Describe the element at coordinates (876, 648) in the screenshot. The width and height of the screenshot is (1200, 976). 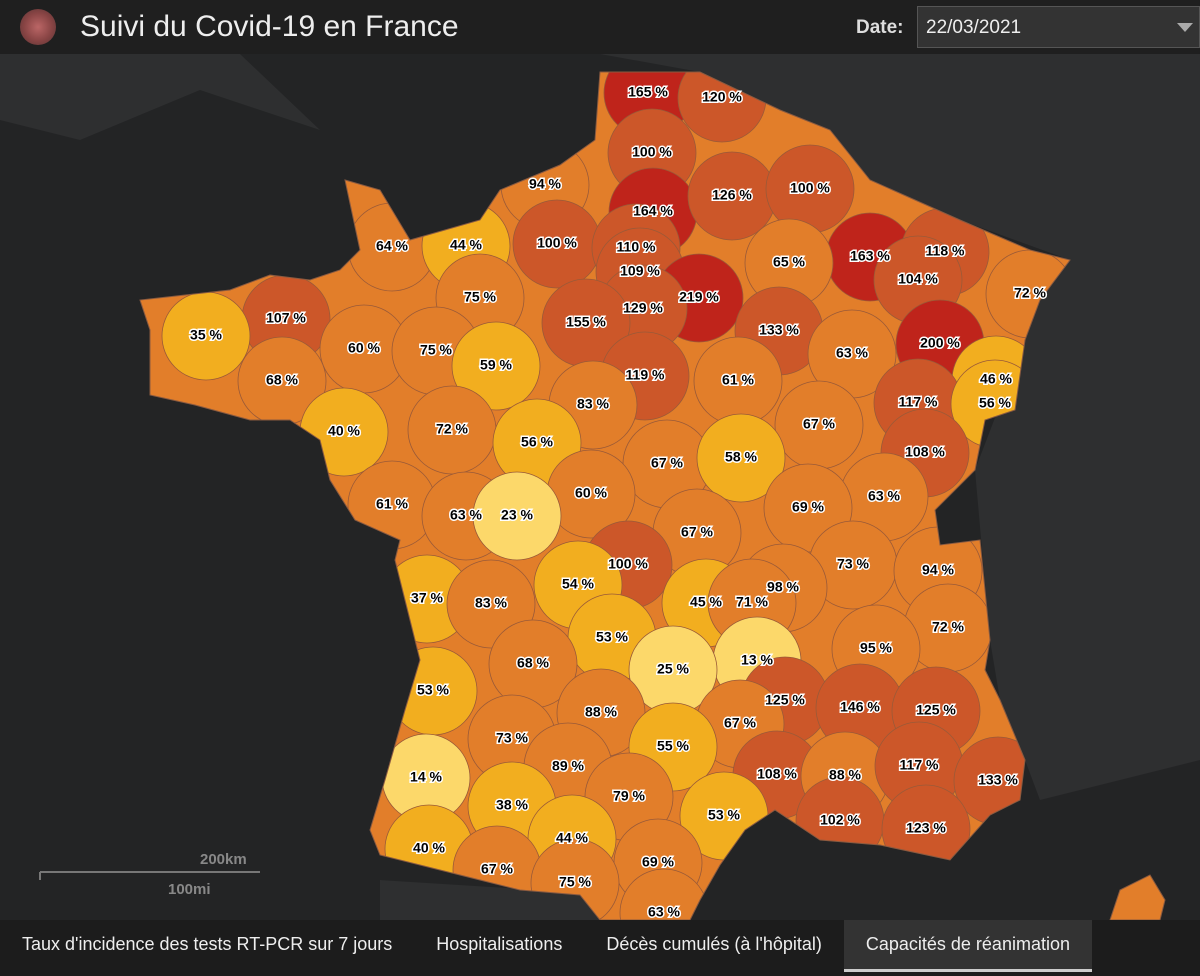
I see `department-label: 95 %` at that location.